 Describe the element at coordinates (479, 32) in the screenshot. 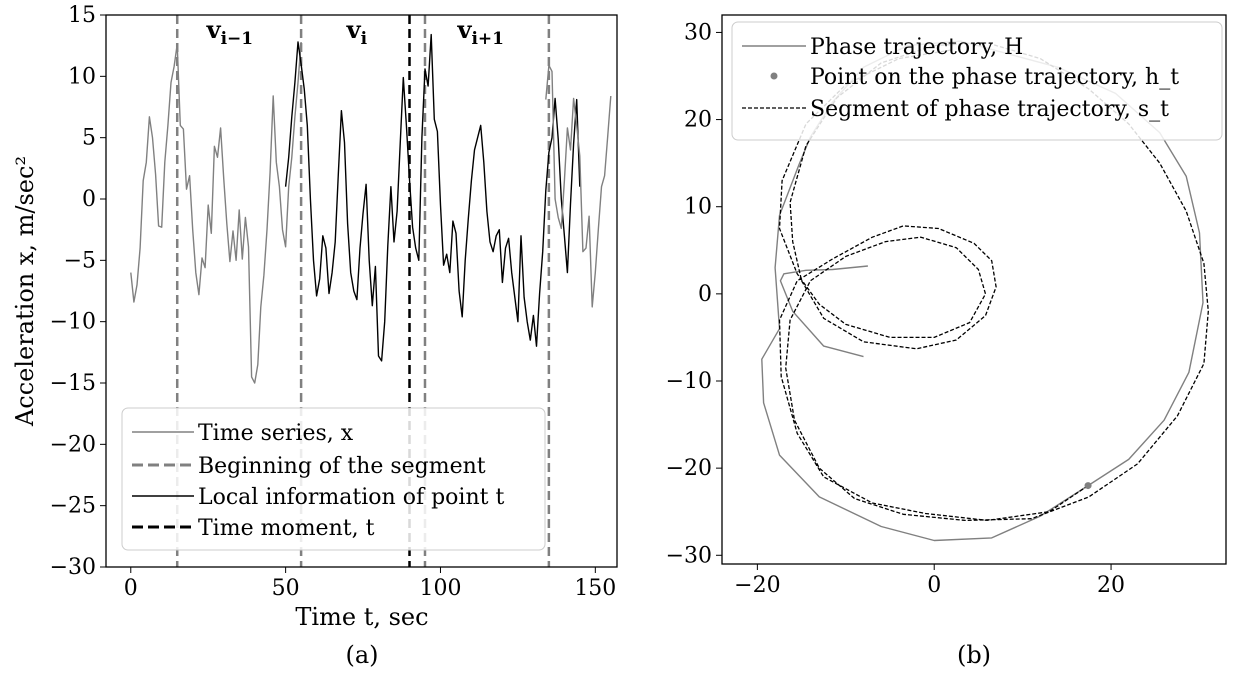

I see `a-segment-label-2: vi+1` at that location.